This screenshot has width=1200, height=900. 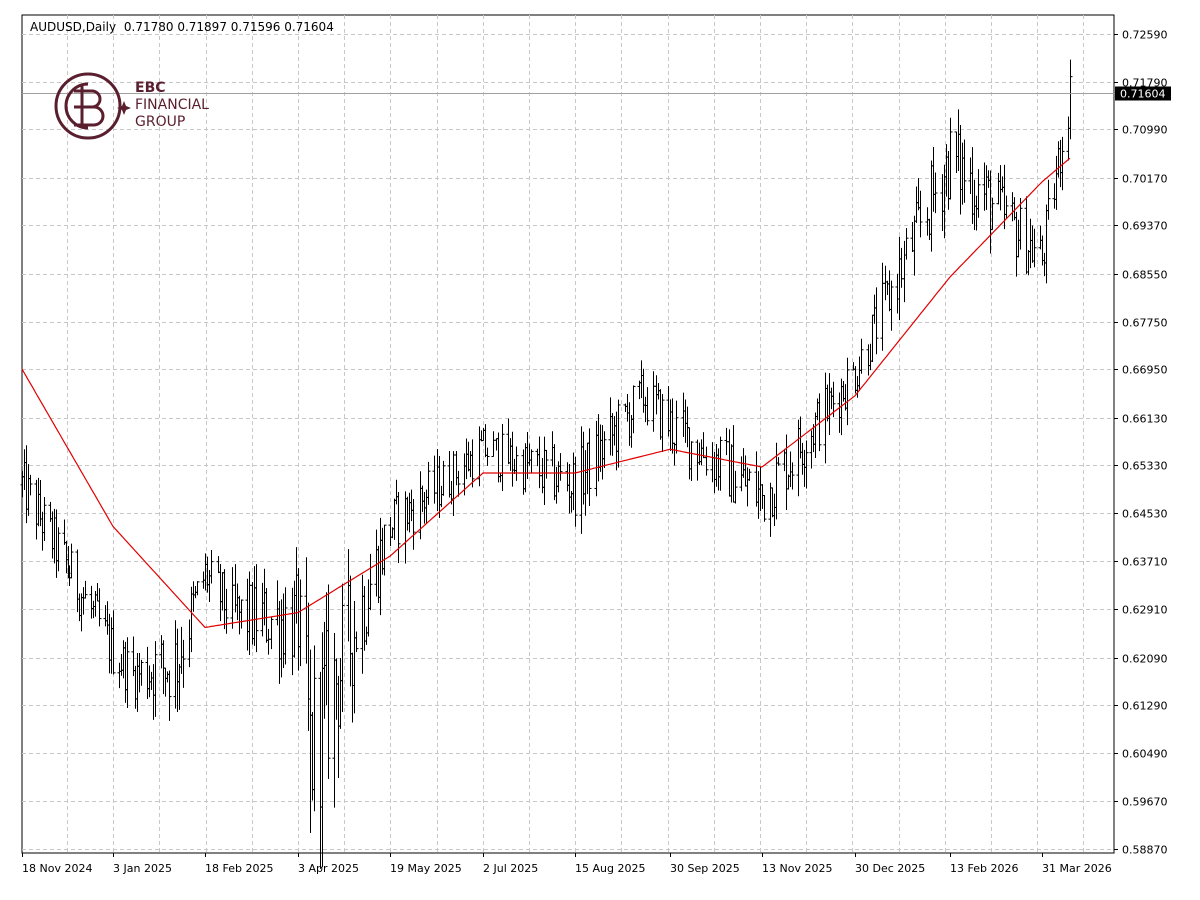 What do you see at coordinates (1145, 850) in the screenshot?
I see `y-tick-label: 0.58870` at bounding box center [1145, 850].